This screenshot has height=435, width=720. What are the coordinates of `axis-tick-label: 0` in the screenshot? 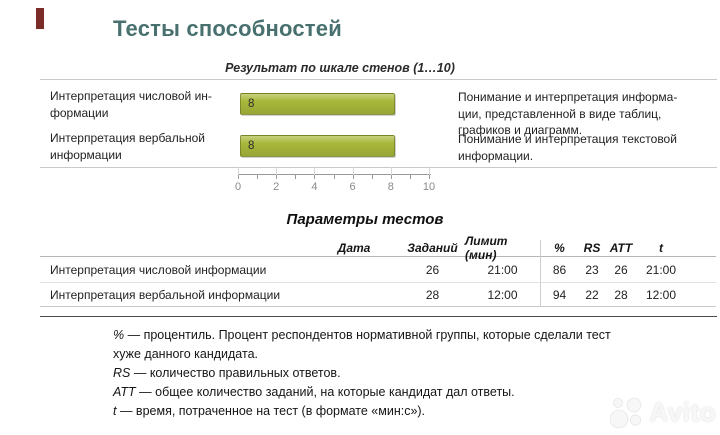 It's located at (238, 187).